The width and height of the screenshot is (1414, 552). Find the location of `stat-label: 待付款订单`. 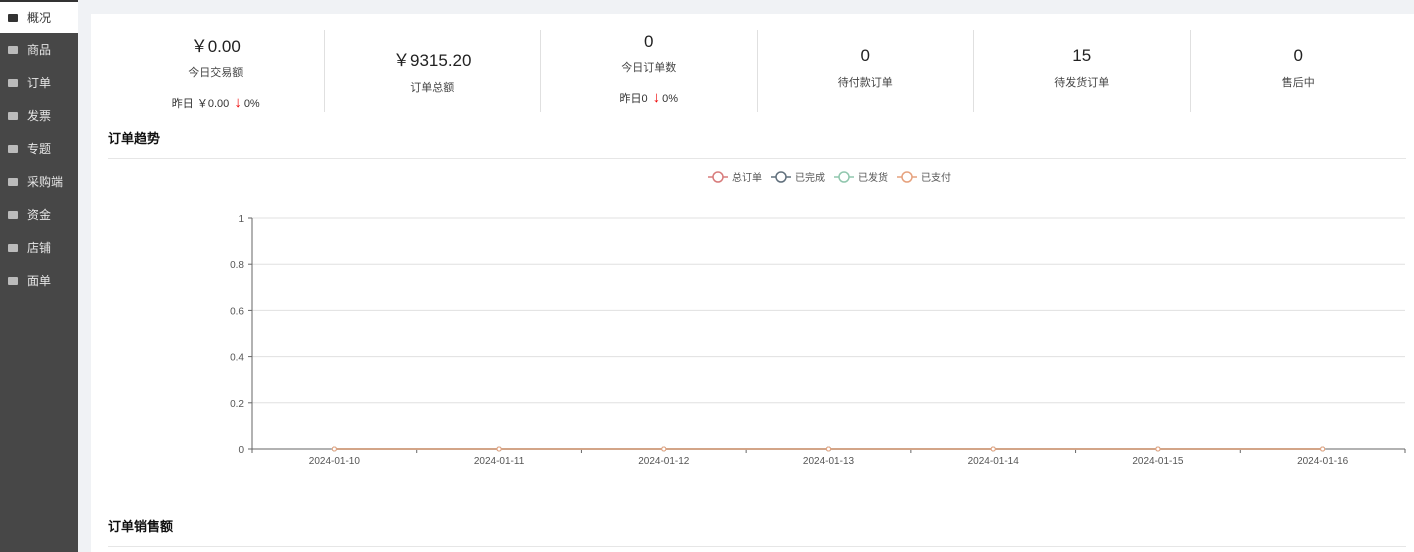

stat-label: 待付款订单 is located at coordinates (865, 83).